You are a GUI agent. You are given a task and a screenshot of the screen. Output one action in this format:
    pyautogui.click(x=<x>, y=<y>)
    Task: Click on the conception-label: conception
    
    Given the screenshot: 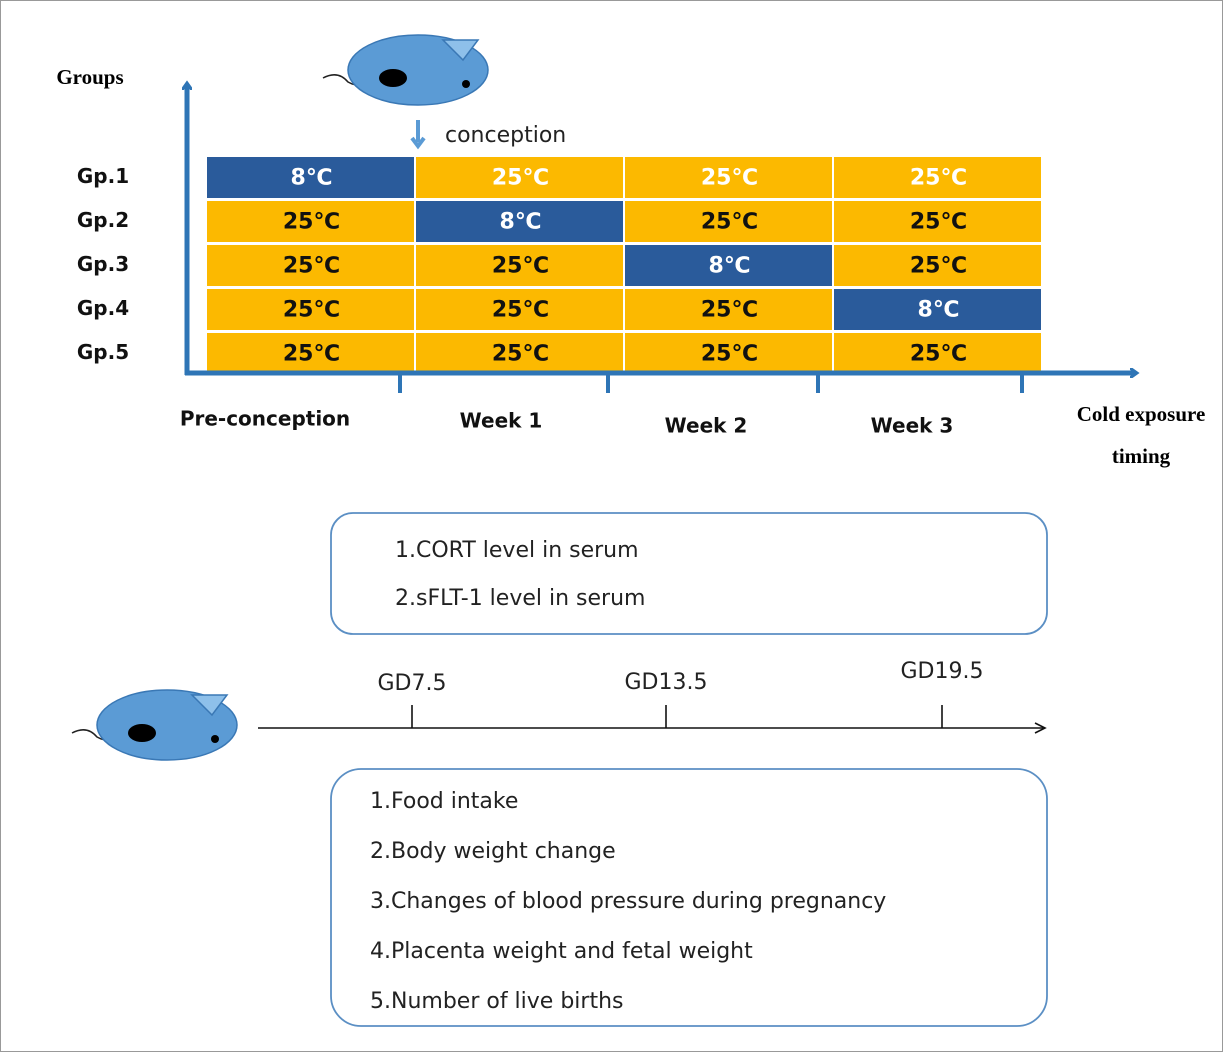 What is the action you would take?
    pyautogui.click(x=505, y=135)
    